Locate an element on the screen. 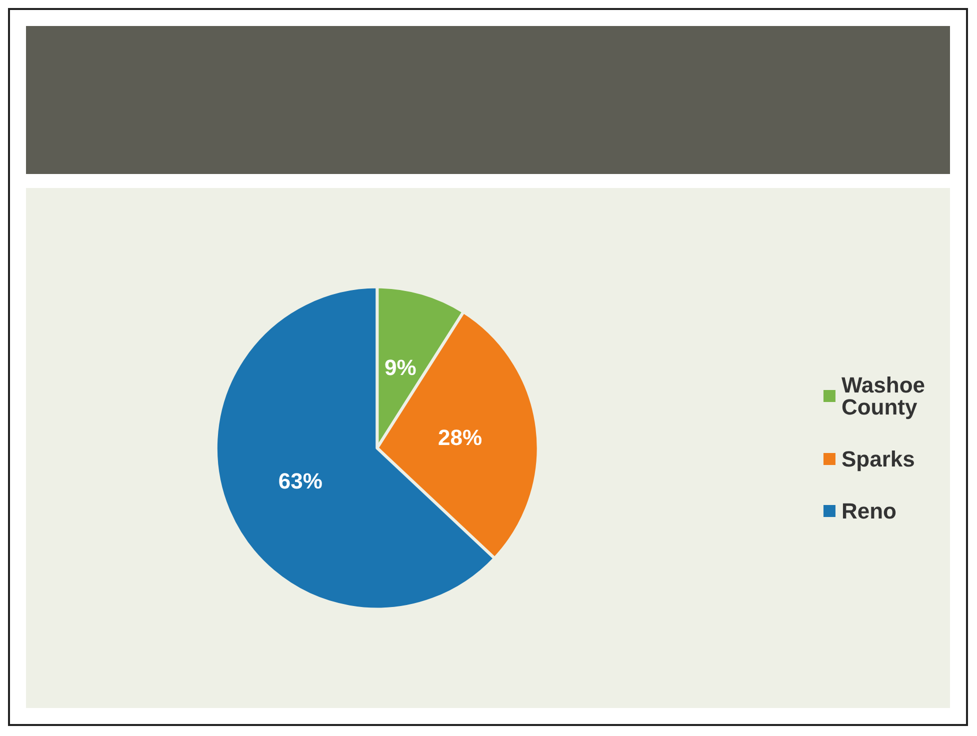 This screenshot has width=977, height=736. legend-label: Sparks is located at coordinates (878, 459).